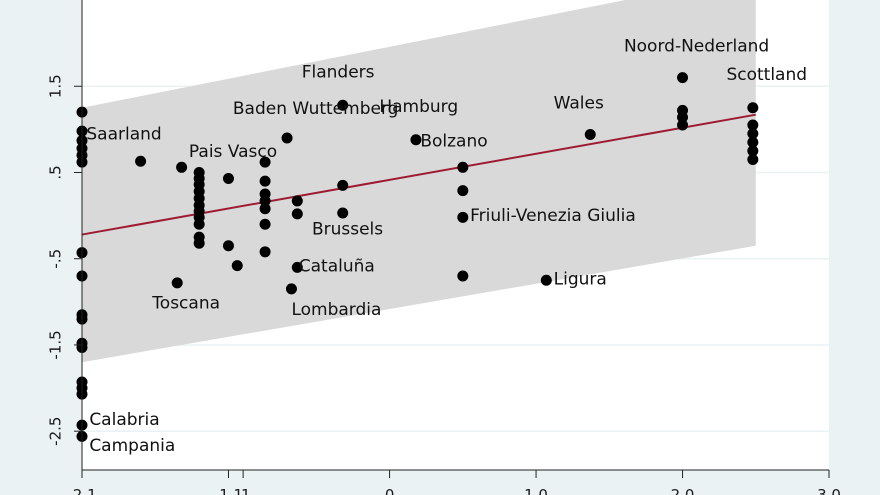 The height and width of the screenshot is (495, 880). Describe the element at coordinates (123, 135) in the screenshot. I see `point-label: Saarland` at that location.